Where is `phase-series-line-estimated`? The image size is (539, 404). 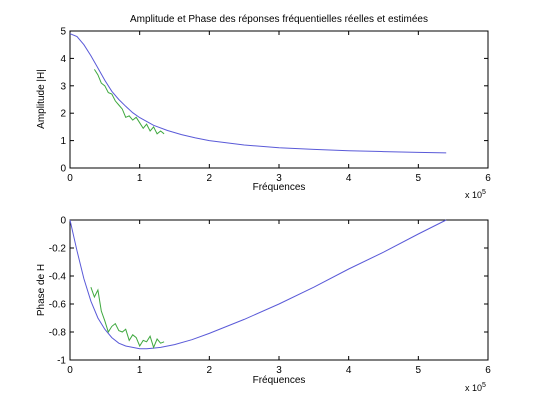
phase-series-line-estimated is located at coordinates (127, 318).